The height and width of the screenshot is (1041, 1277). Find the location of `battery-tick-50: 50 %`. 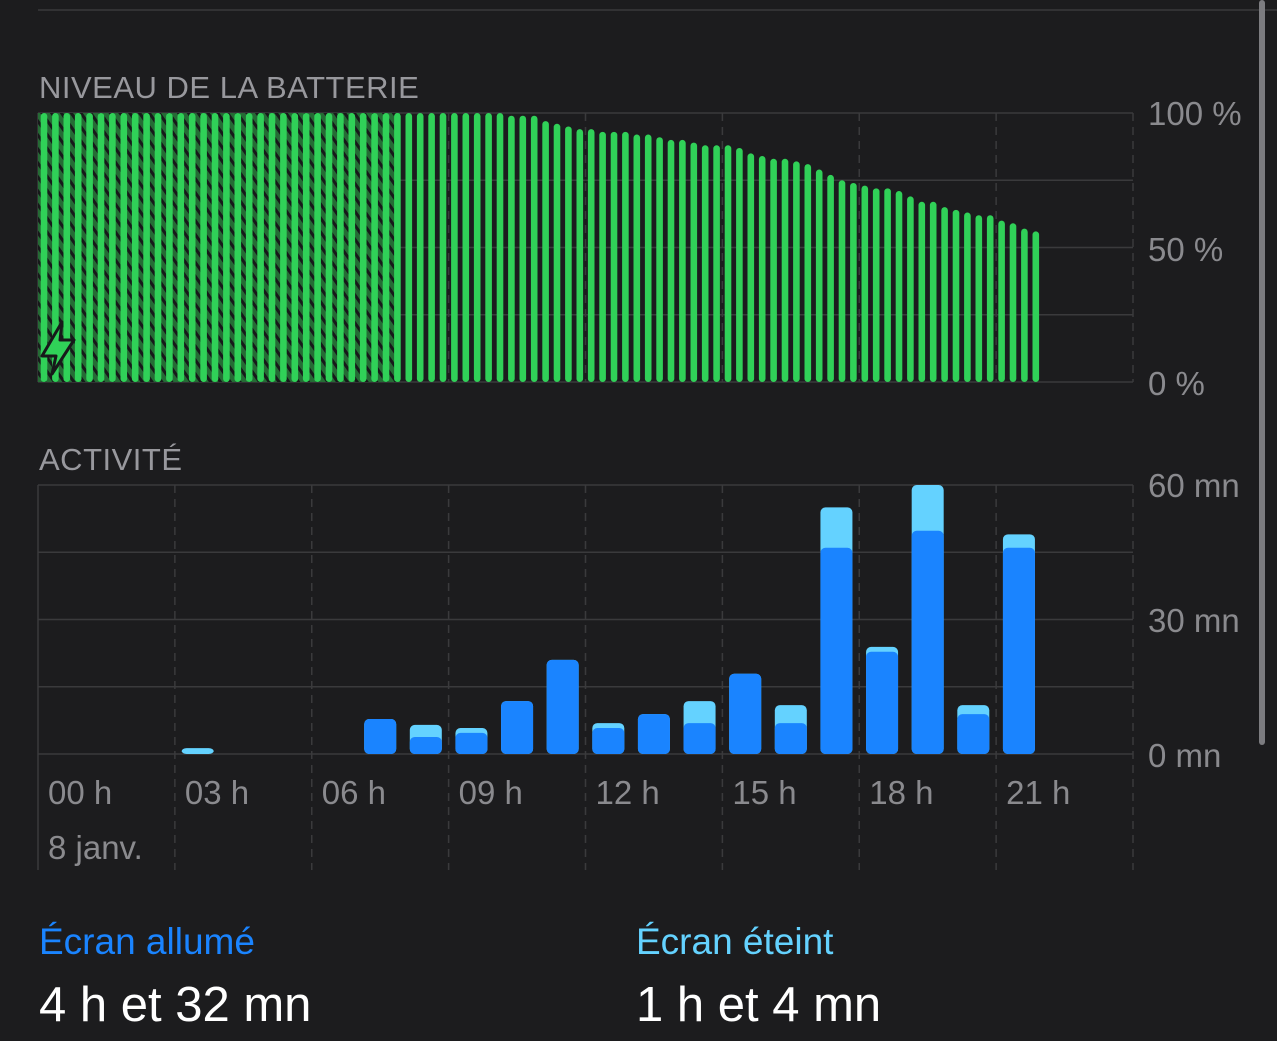

battery-tick-50: 50 % is located at coordinates (1185, 249).